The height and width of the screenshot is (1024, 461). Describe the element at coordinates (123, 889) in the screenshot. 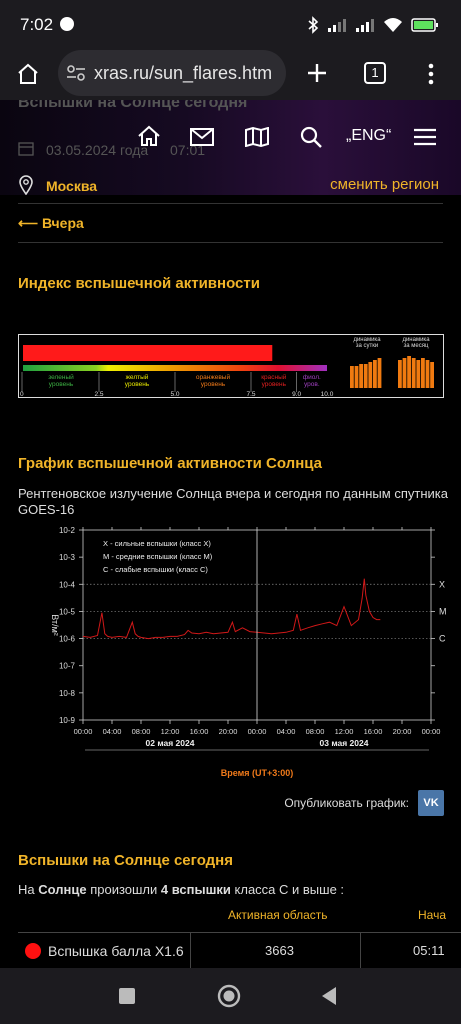

I see `summary-part: произошли` at that location.